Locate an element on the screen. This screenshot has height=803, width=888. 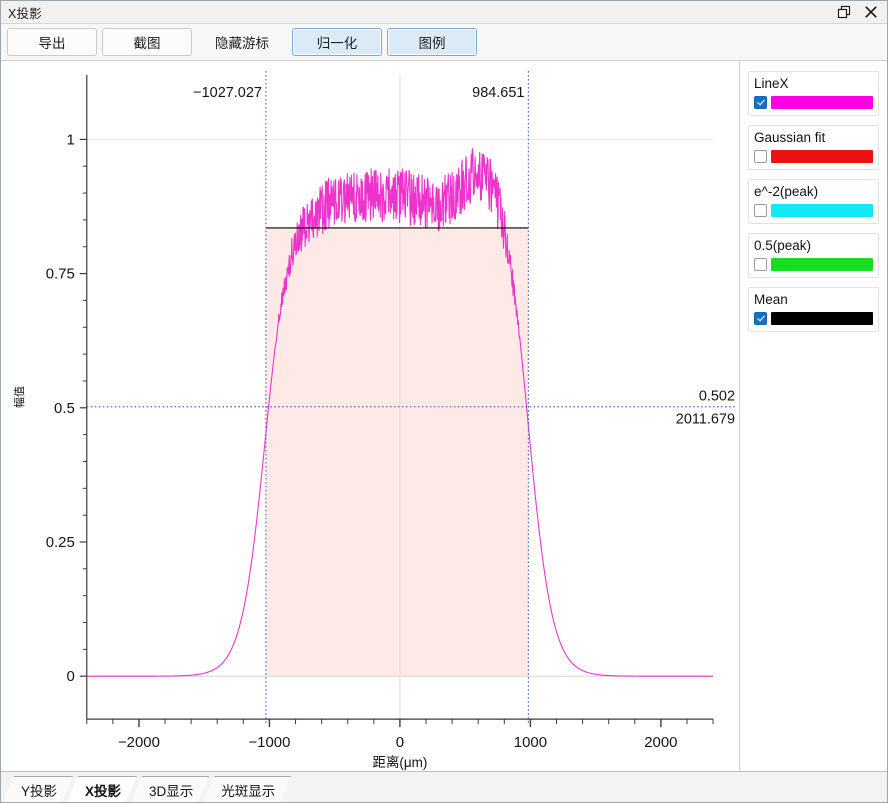
tab-bar: Y投影 X投影 3D显示 光斑显示 is located at coordinates (444, 786).